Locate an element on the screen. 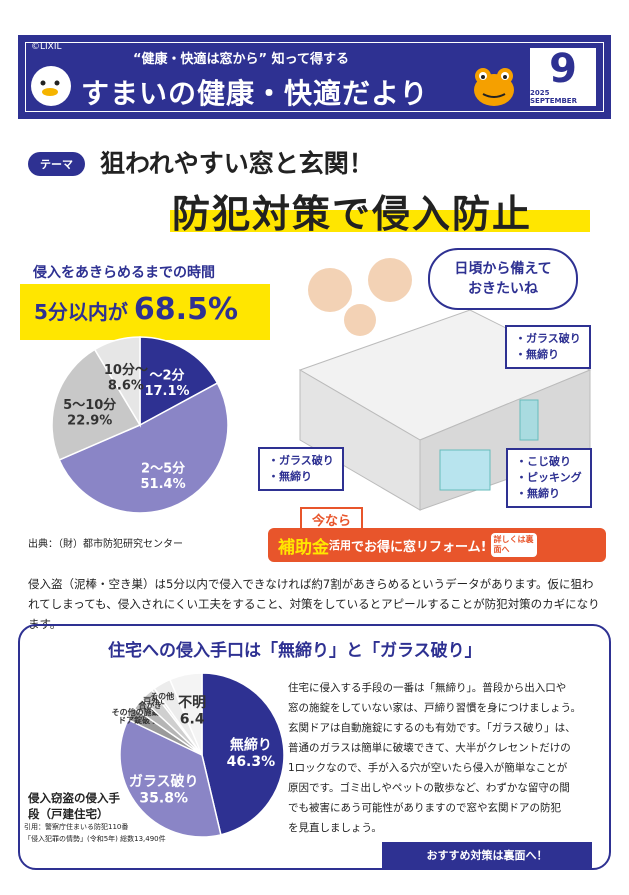 This screenshot has height=895, width=629. callout-item: ・ピッキング is located at coordinates (549, 477).